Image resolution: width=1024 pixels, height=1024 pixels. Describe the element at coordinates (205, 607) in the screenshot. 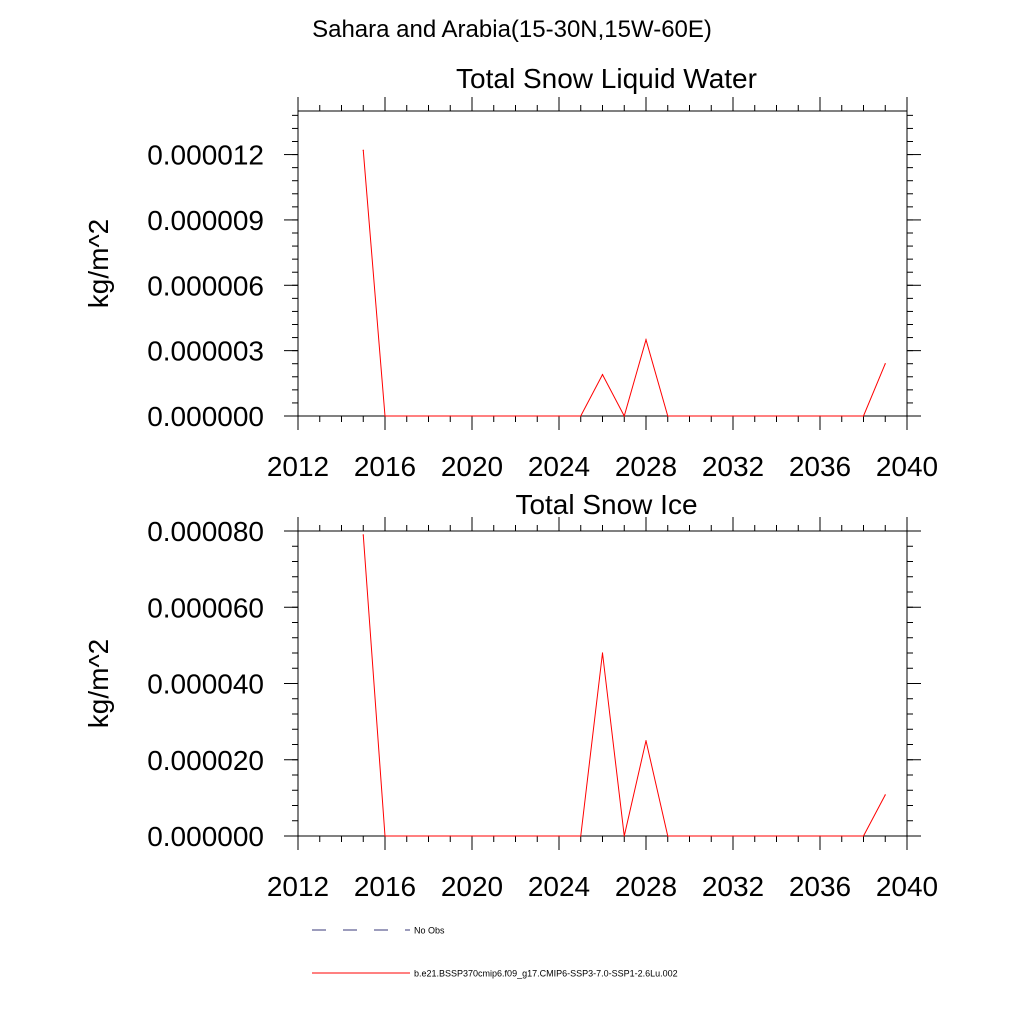

I see `y-tick-label: 0.000060` at that location.